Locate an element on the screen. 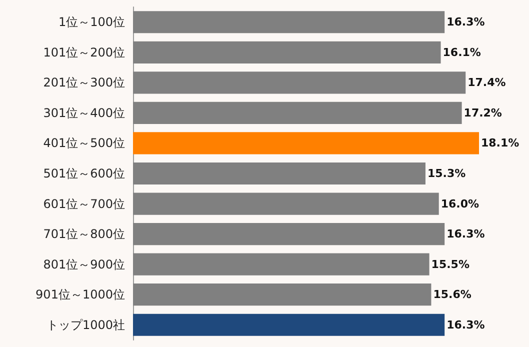 Image resolution: width=529 pixels, height=347 pixels. data-label: 15.6% is located at coordinates (452, 295).